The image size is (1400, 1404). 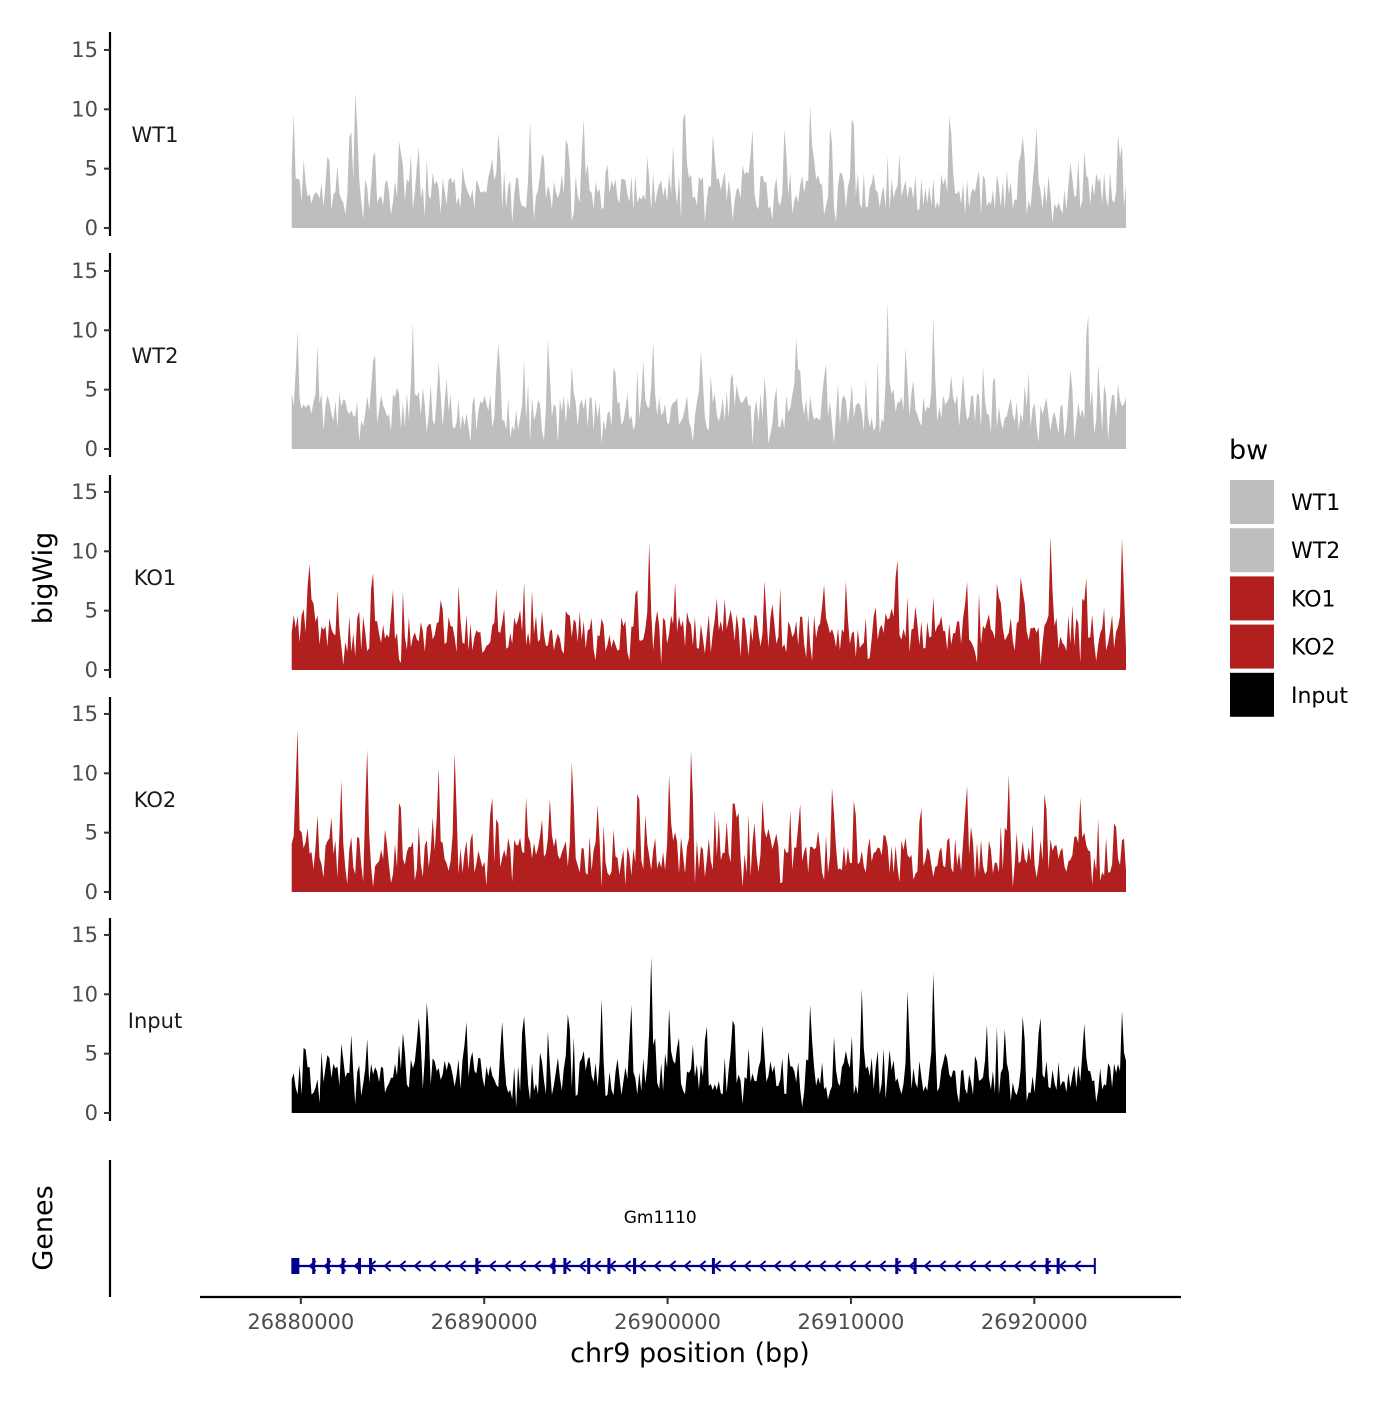 I want to click on legend-key-ko2, so click(x=1252, y=646).